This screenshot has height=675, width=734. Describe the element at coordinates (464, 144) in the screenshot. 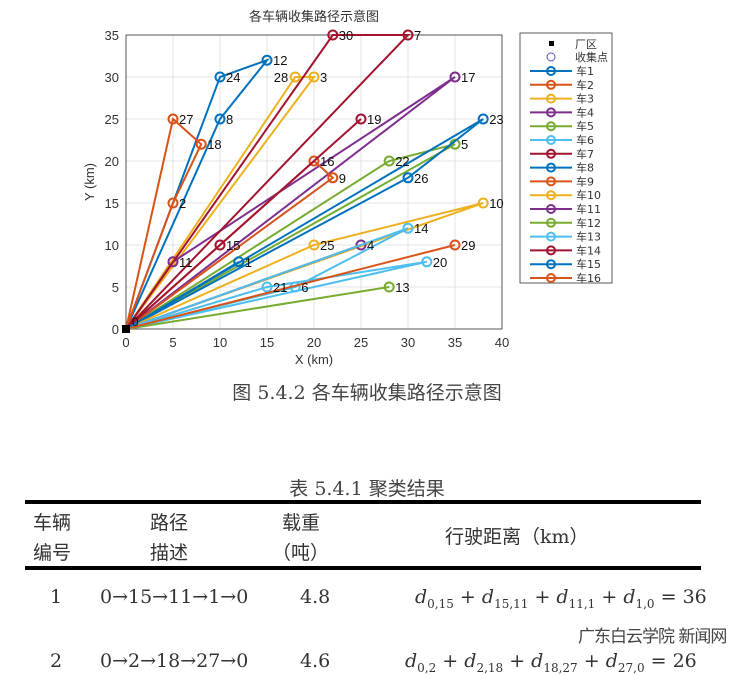

I see `point-label: 5` at that location.